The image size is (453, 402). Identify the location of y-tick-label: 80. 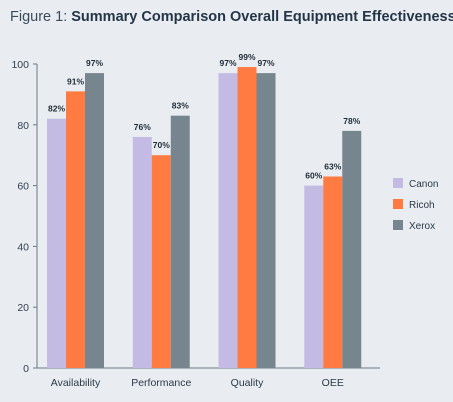
(23, 126).